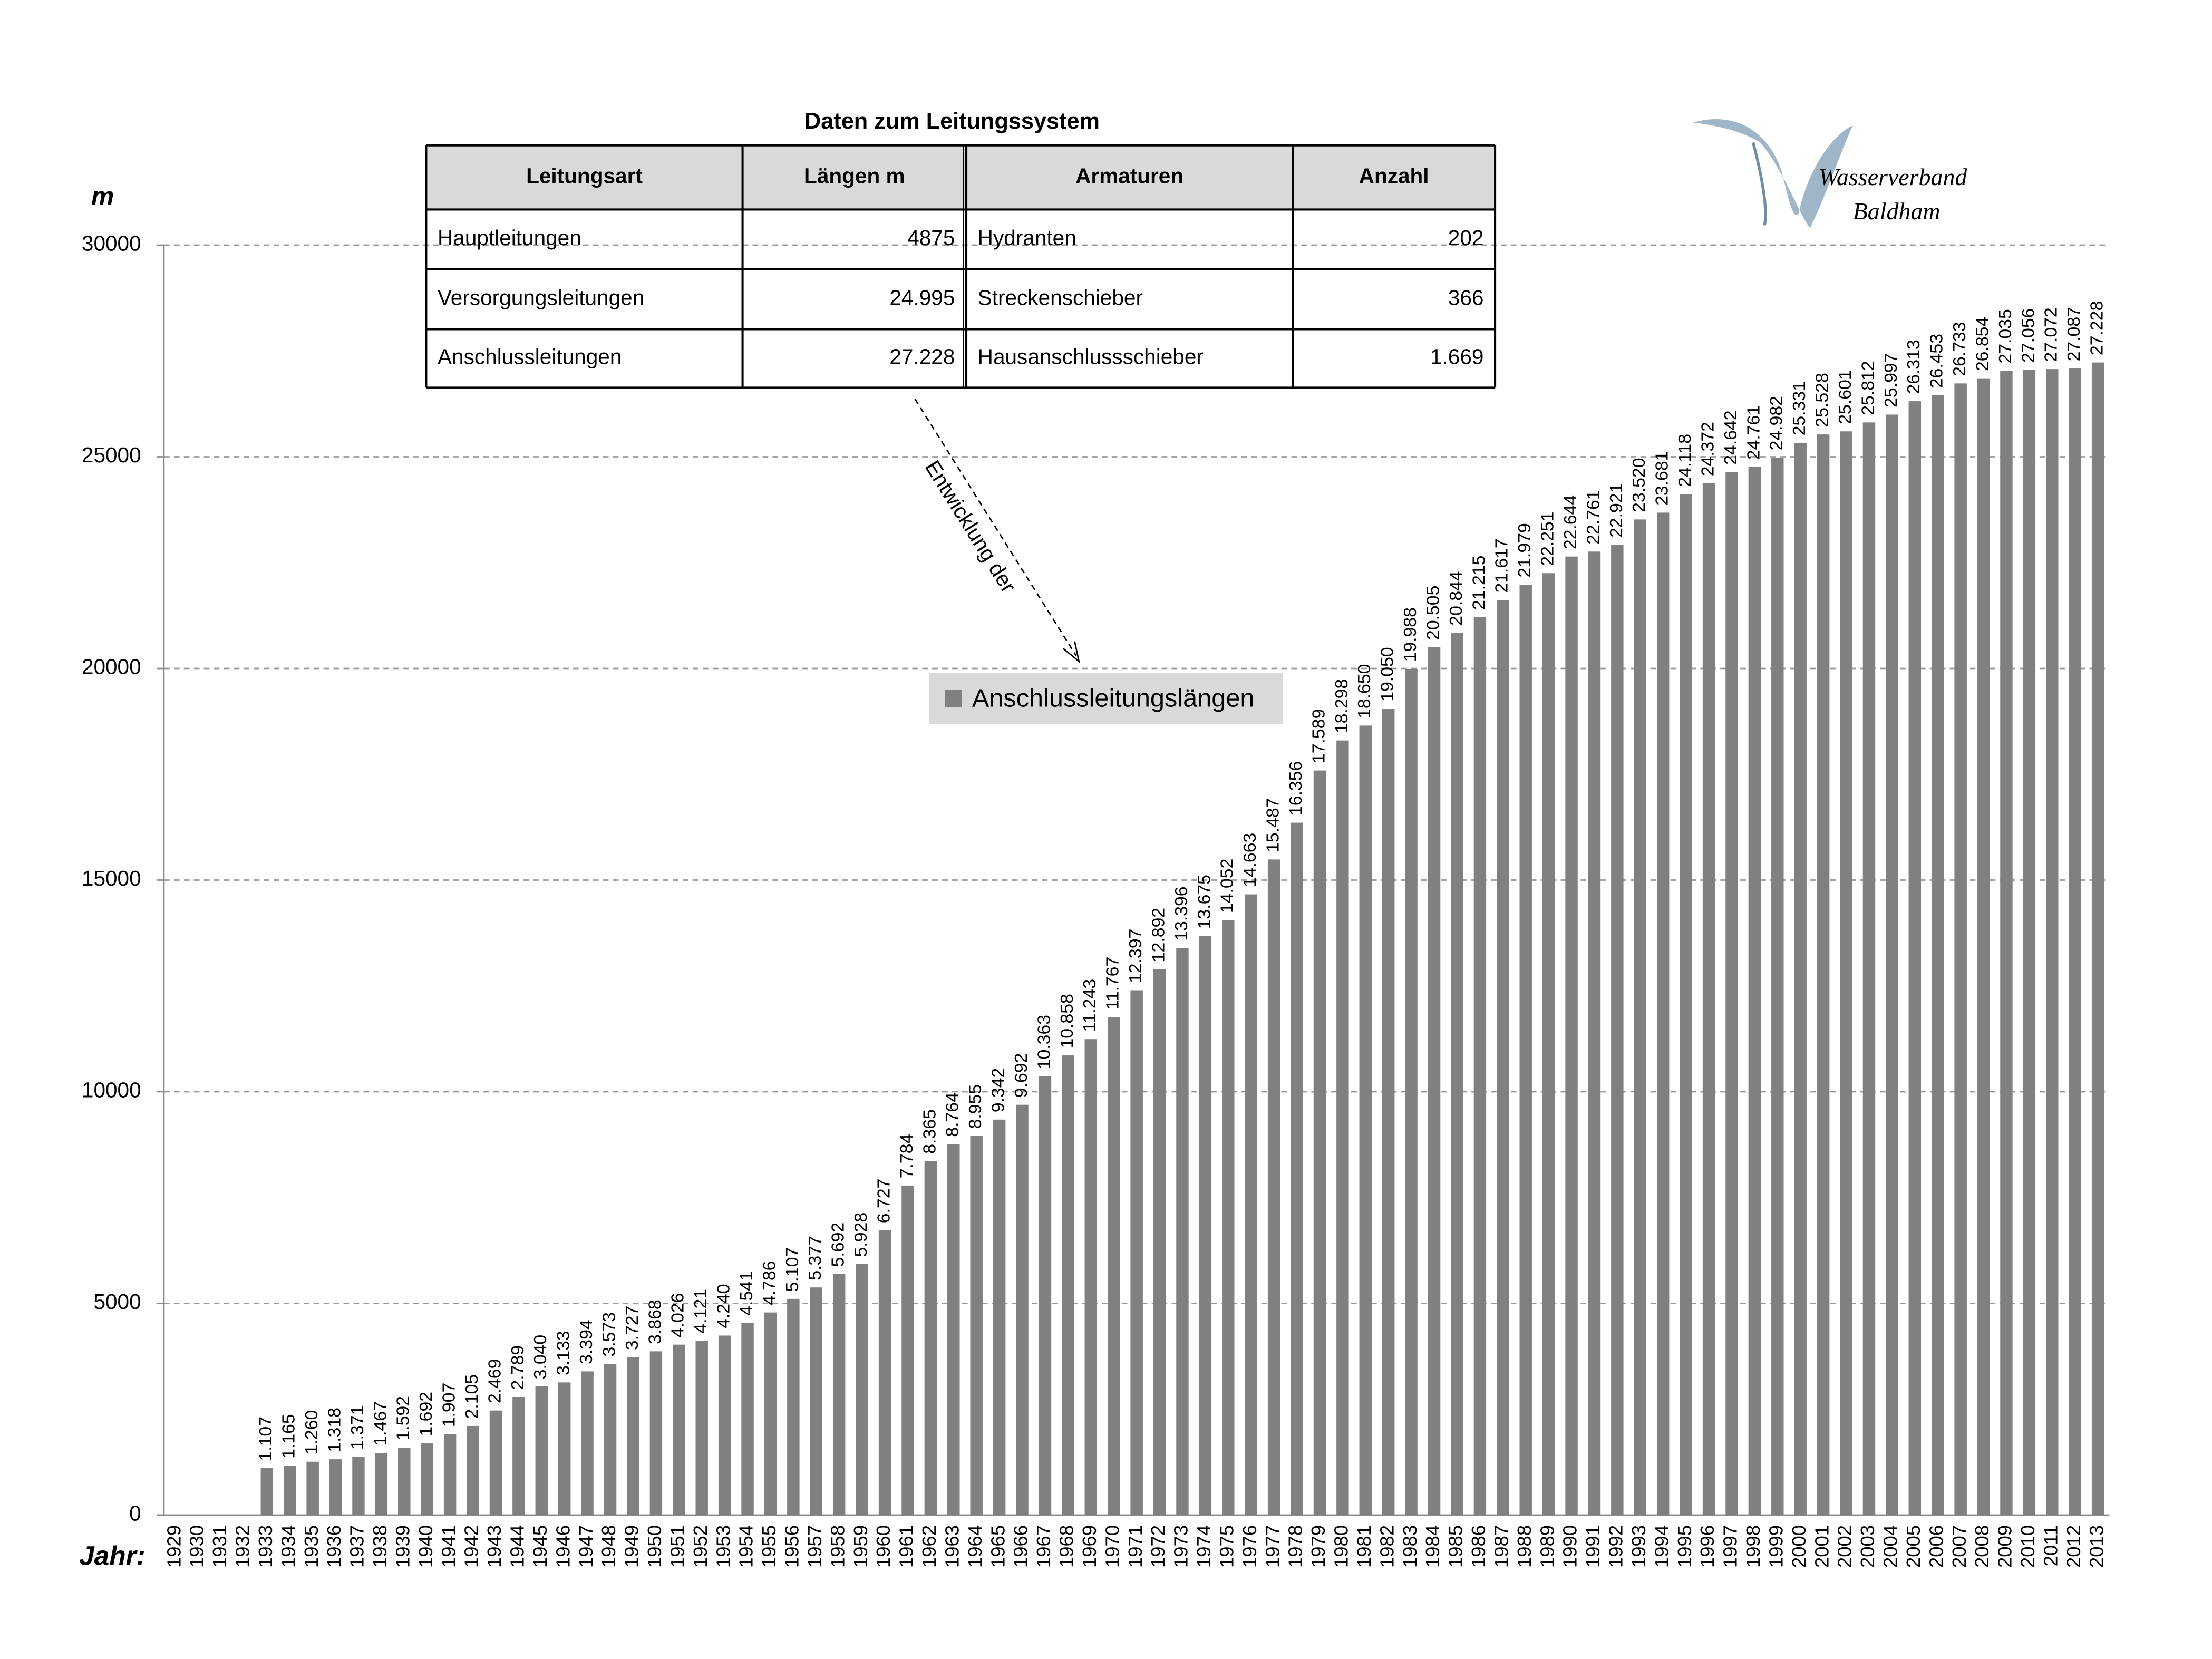  What do you see at coordinates (311, 1547) in the screenshot?
I see `x-tick-label: 1935` at bounding box center [311, 1547].